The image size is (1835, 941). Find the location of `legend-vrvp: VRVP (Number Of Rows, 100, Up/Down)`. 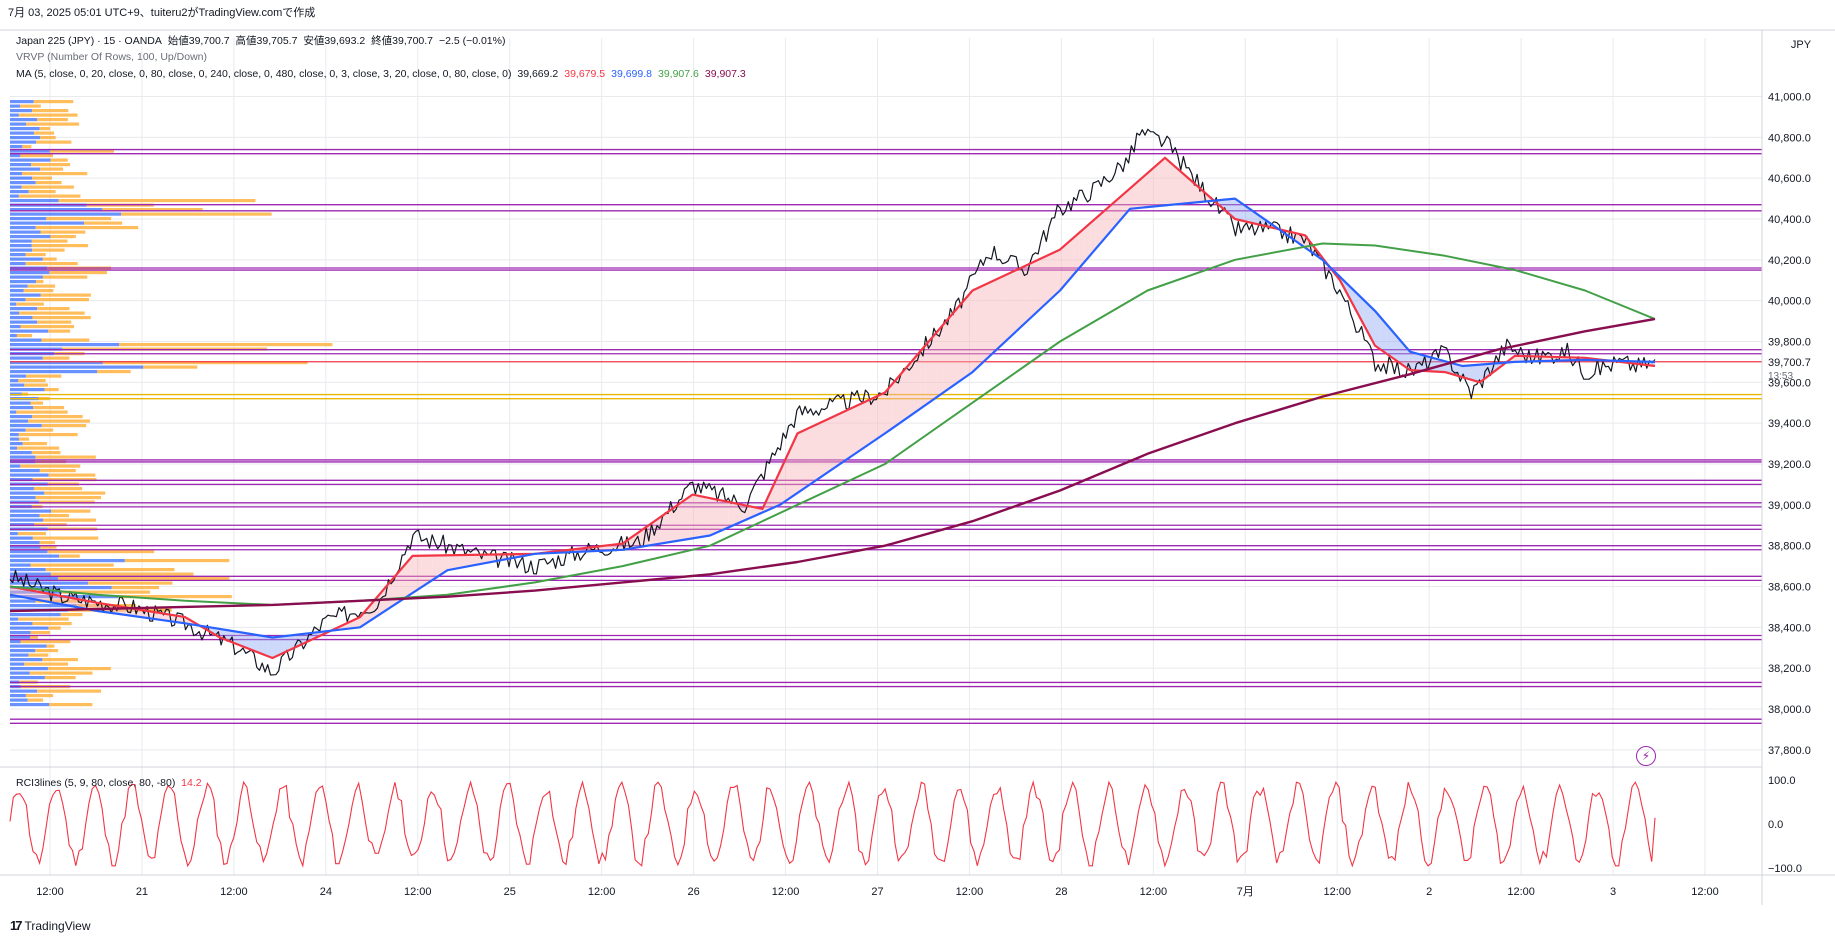

legend-vrvp: VRVP (Number Of Rows, 100, Up/Down) is located at coordinates (112, 57).